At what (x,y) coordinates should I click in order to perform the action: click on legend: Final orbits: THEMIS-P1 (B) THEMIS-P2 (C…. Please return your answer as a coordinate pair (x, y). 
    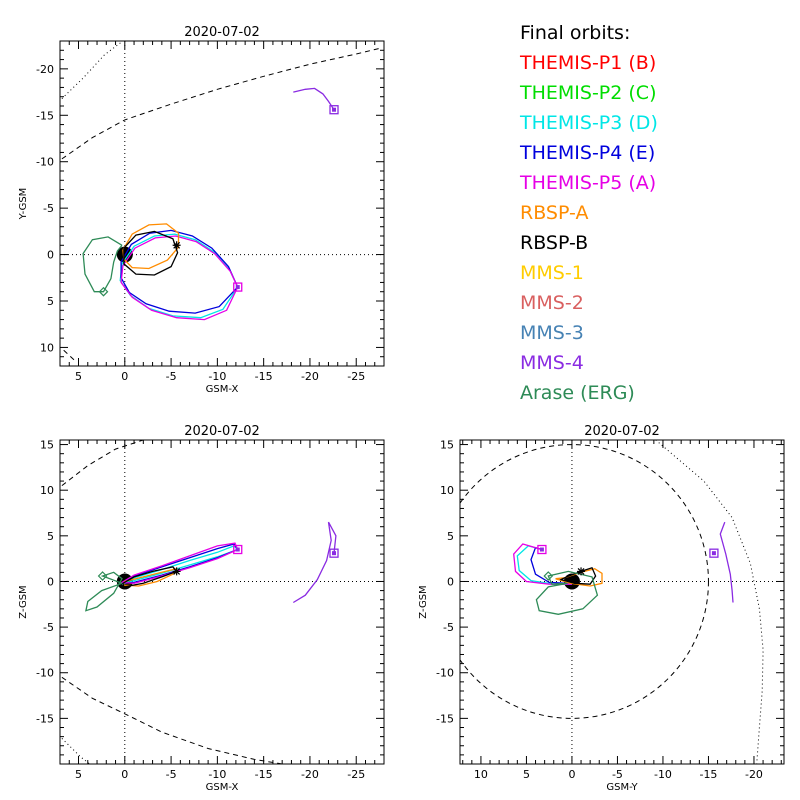
    Looking at the image, I should click on (589, 213).